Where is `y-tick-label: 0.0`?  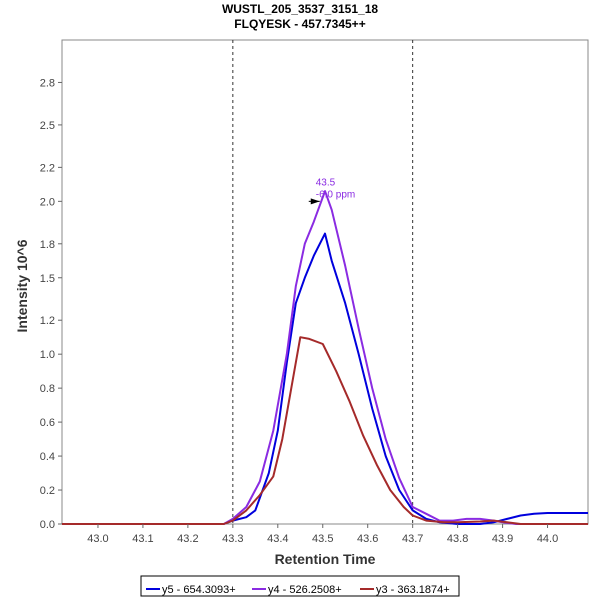 y-tick-label: 0.0 is located at coordinates (47, 525).